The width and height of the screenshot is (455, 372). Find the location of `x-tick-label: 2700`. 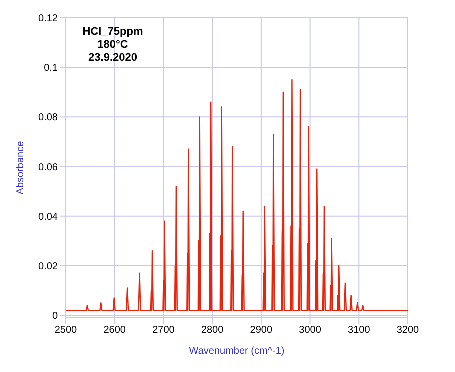

x-tick-label: 2700 is located at coordinates (164, 330).